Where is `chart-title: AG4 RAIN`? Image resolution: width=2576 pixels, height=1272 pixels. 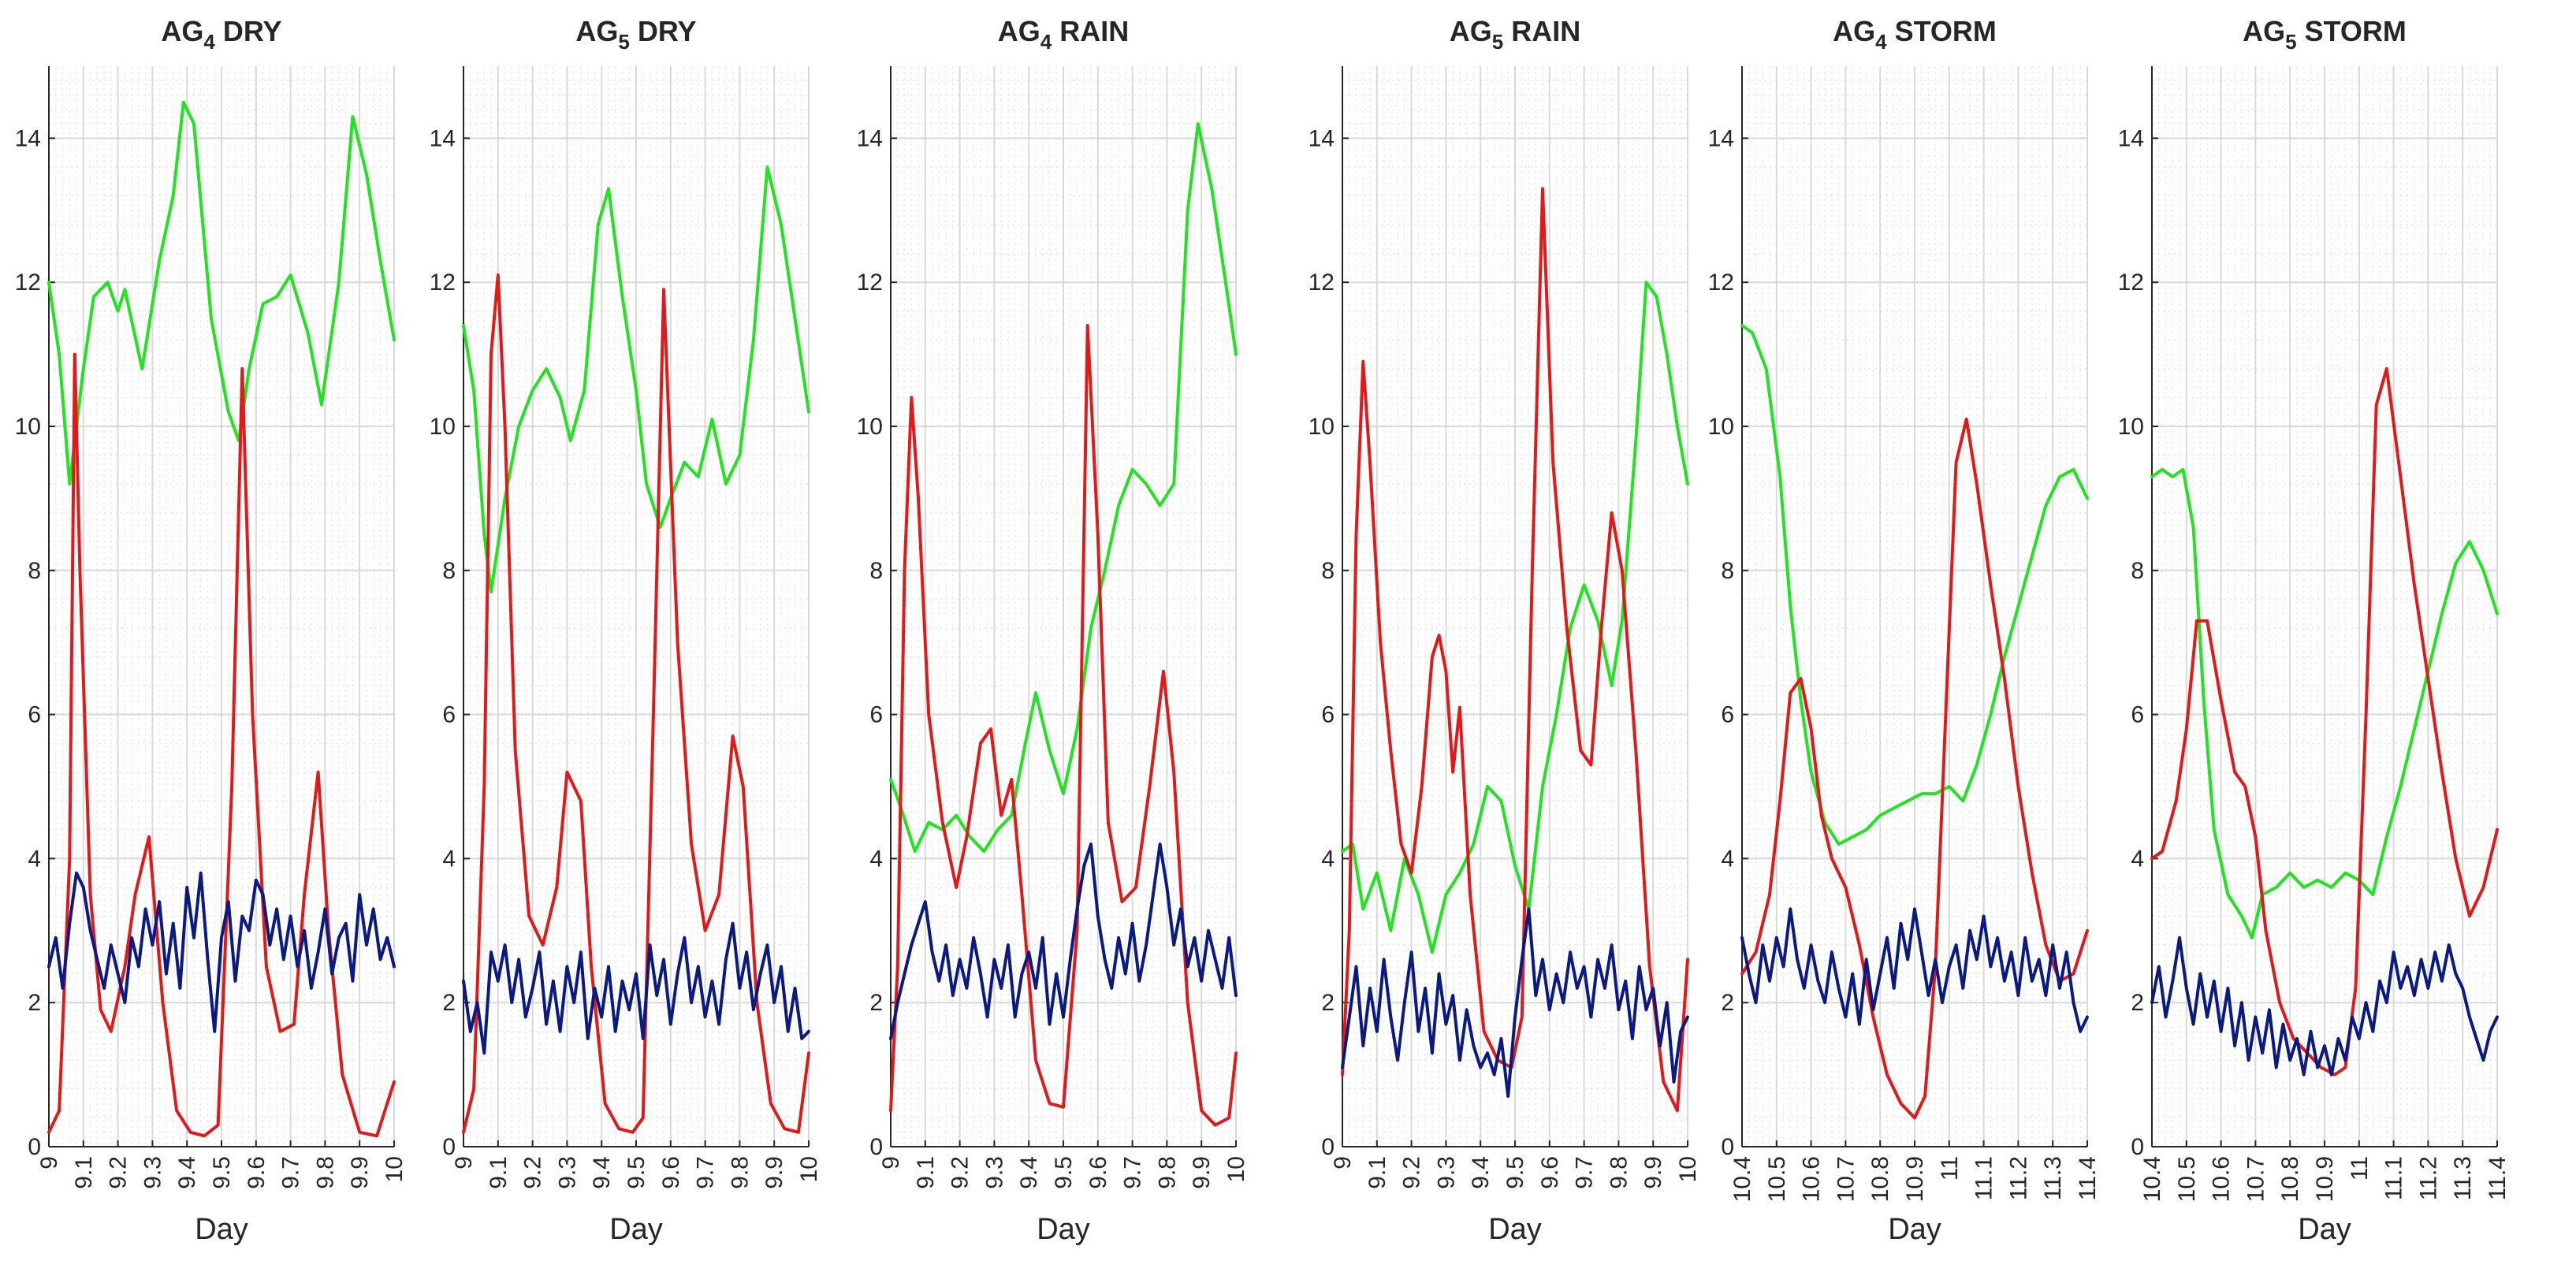 chart-title: AG4 RAIN is located at coordinates (1063, 34).